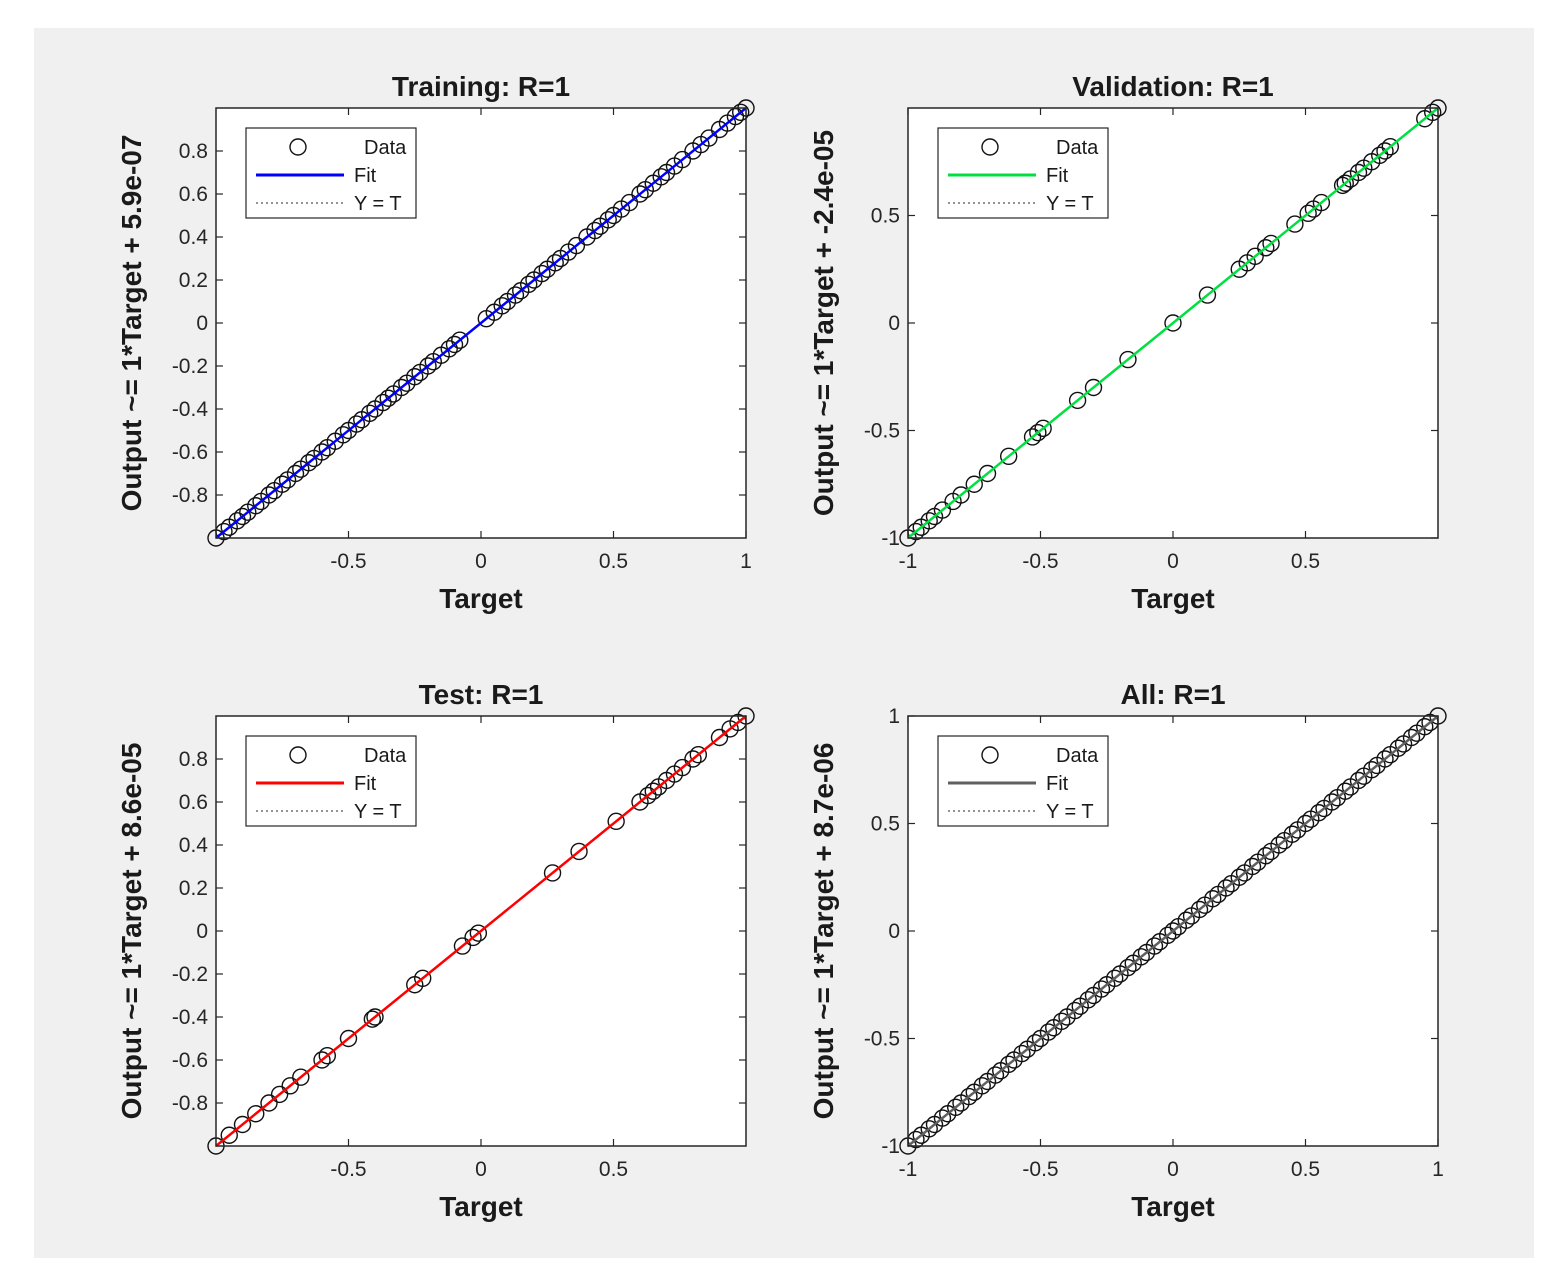  Describe the element at coordinates (131, 323) in the screenshot. I see `y-axis-label: Output ~= 1*Target + 5.9e-07` at that location.